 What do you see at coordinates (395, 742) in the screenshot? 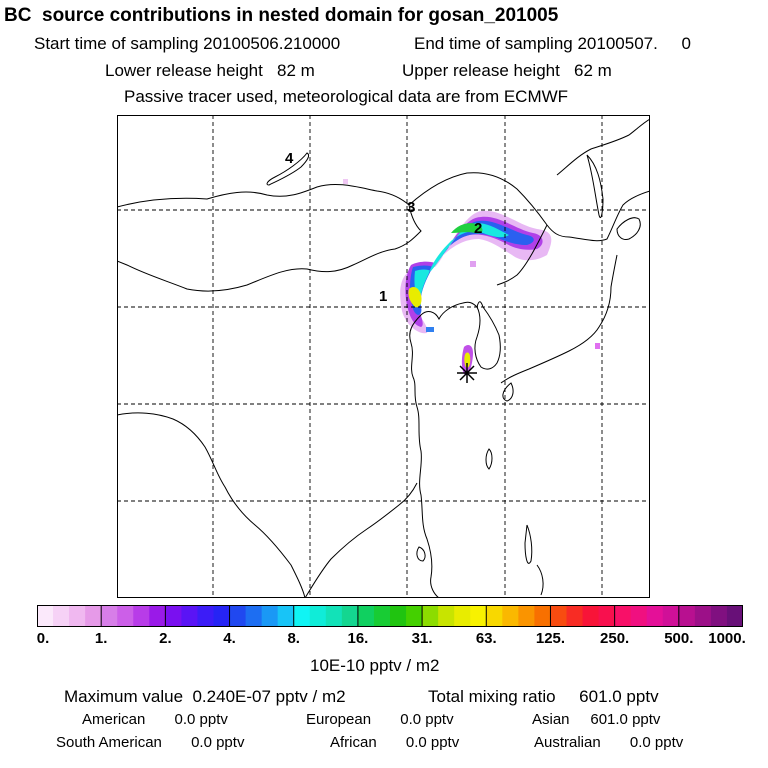
I see `african-label: African 0.0 pptv` at bounding box center [395, 742].